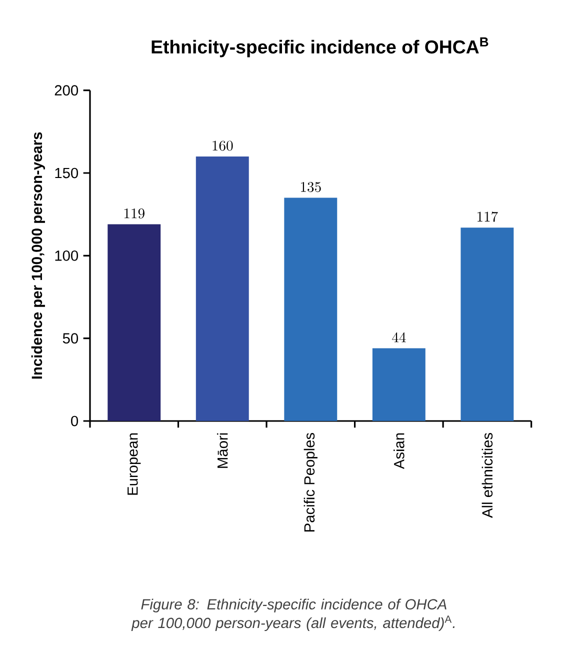 The width and height of the screenshot is (588, 658). Describe the element at coordinates (311, 187) in the screenshot. I see `data-label: 135` at that location.